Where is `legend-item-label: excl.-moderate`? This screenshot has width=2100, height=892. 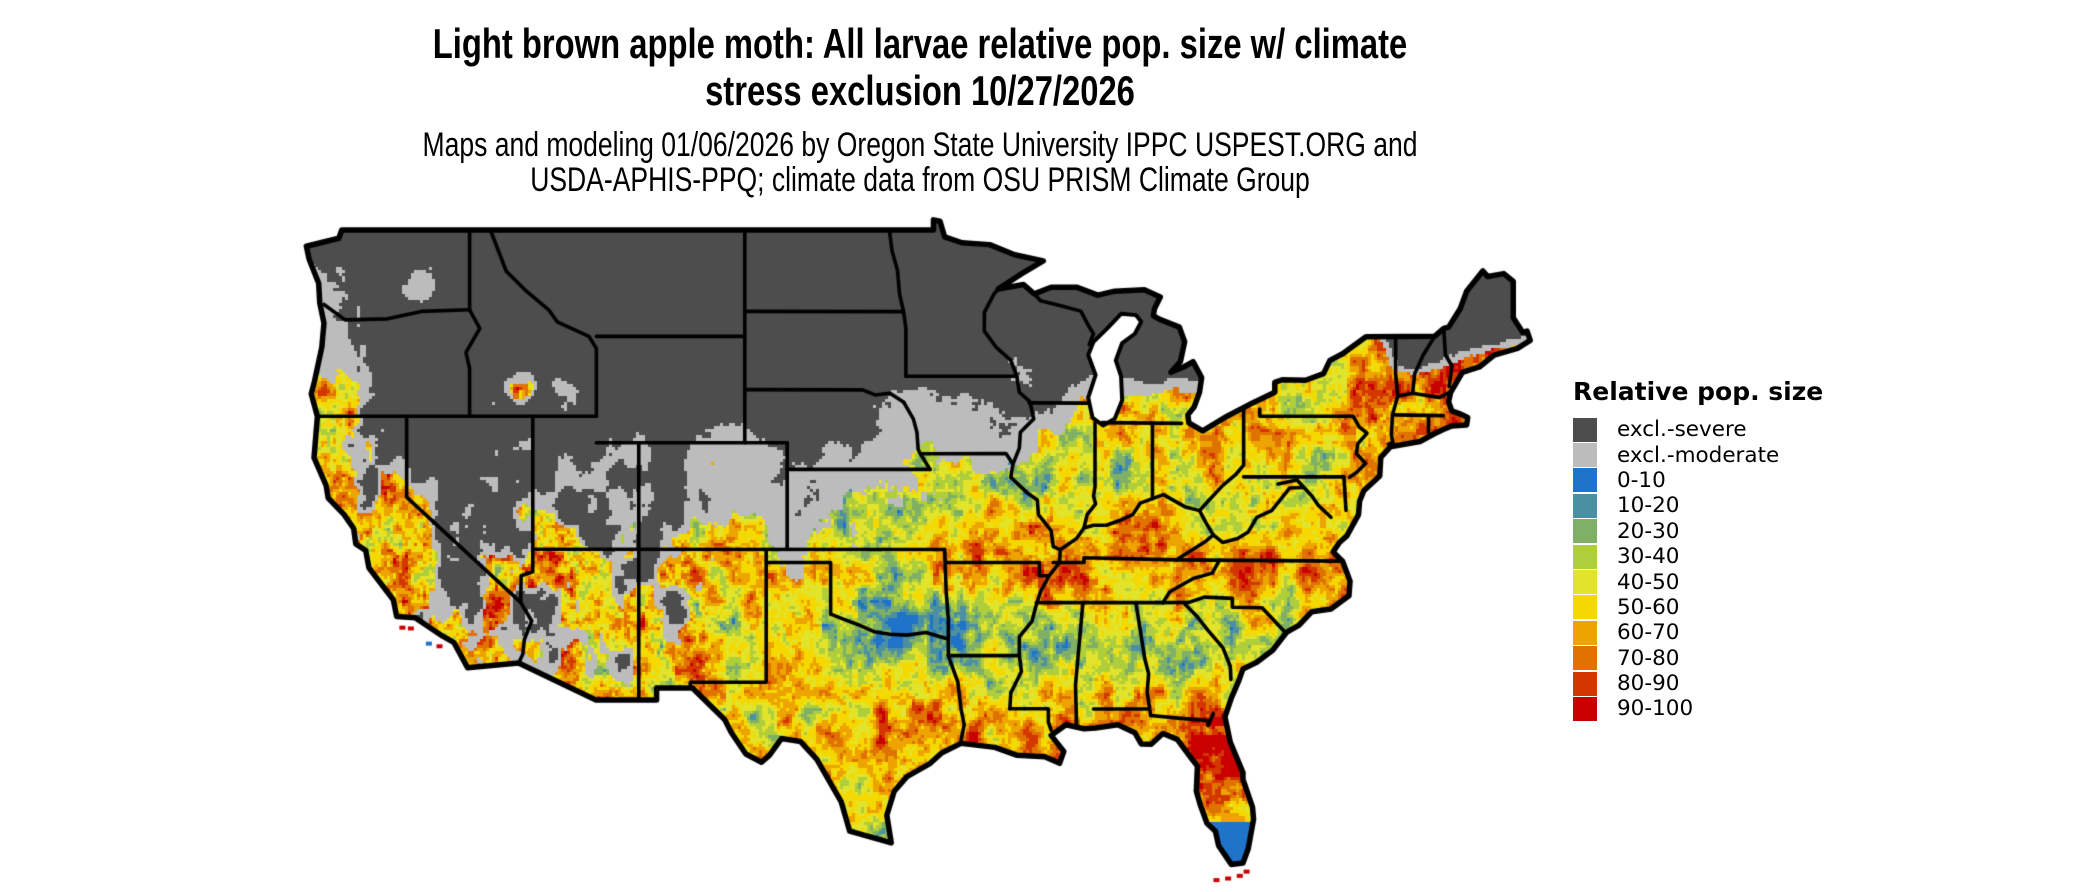
legend-item-label: excl.-moderate is located at coordinates (1698, 455).